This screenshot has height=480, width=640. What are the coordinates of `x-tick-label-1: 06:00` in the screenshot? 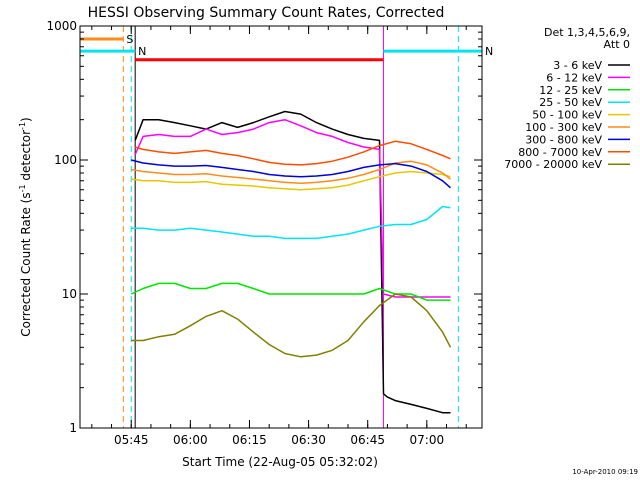 It's located at (190, 440).